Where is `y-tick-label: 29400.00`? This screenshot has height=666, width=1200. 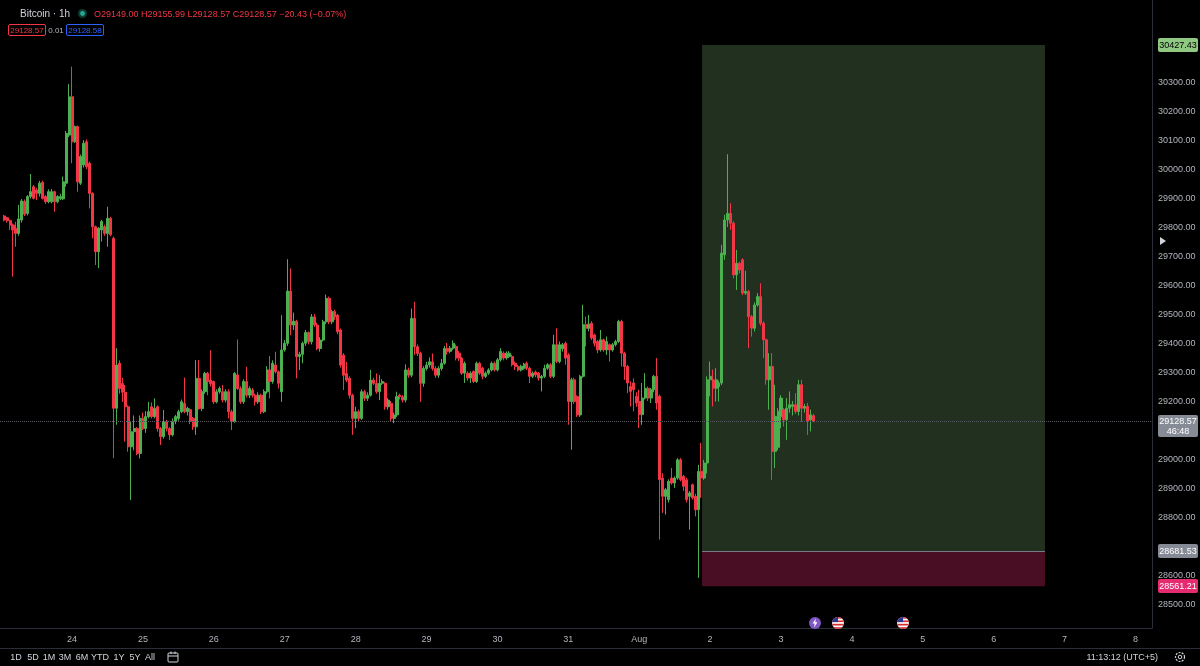 y-tick-label: 29400.00 is located at coordinates (1177, 342).